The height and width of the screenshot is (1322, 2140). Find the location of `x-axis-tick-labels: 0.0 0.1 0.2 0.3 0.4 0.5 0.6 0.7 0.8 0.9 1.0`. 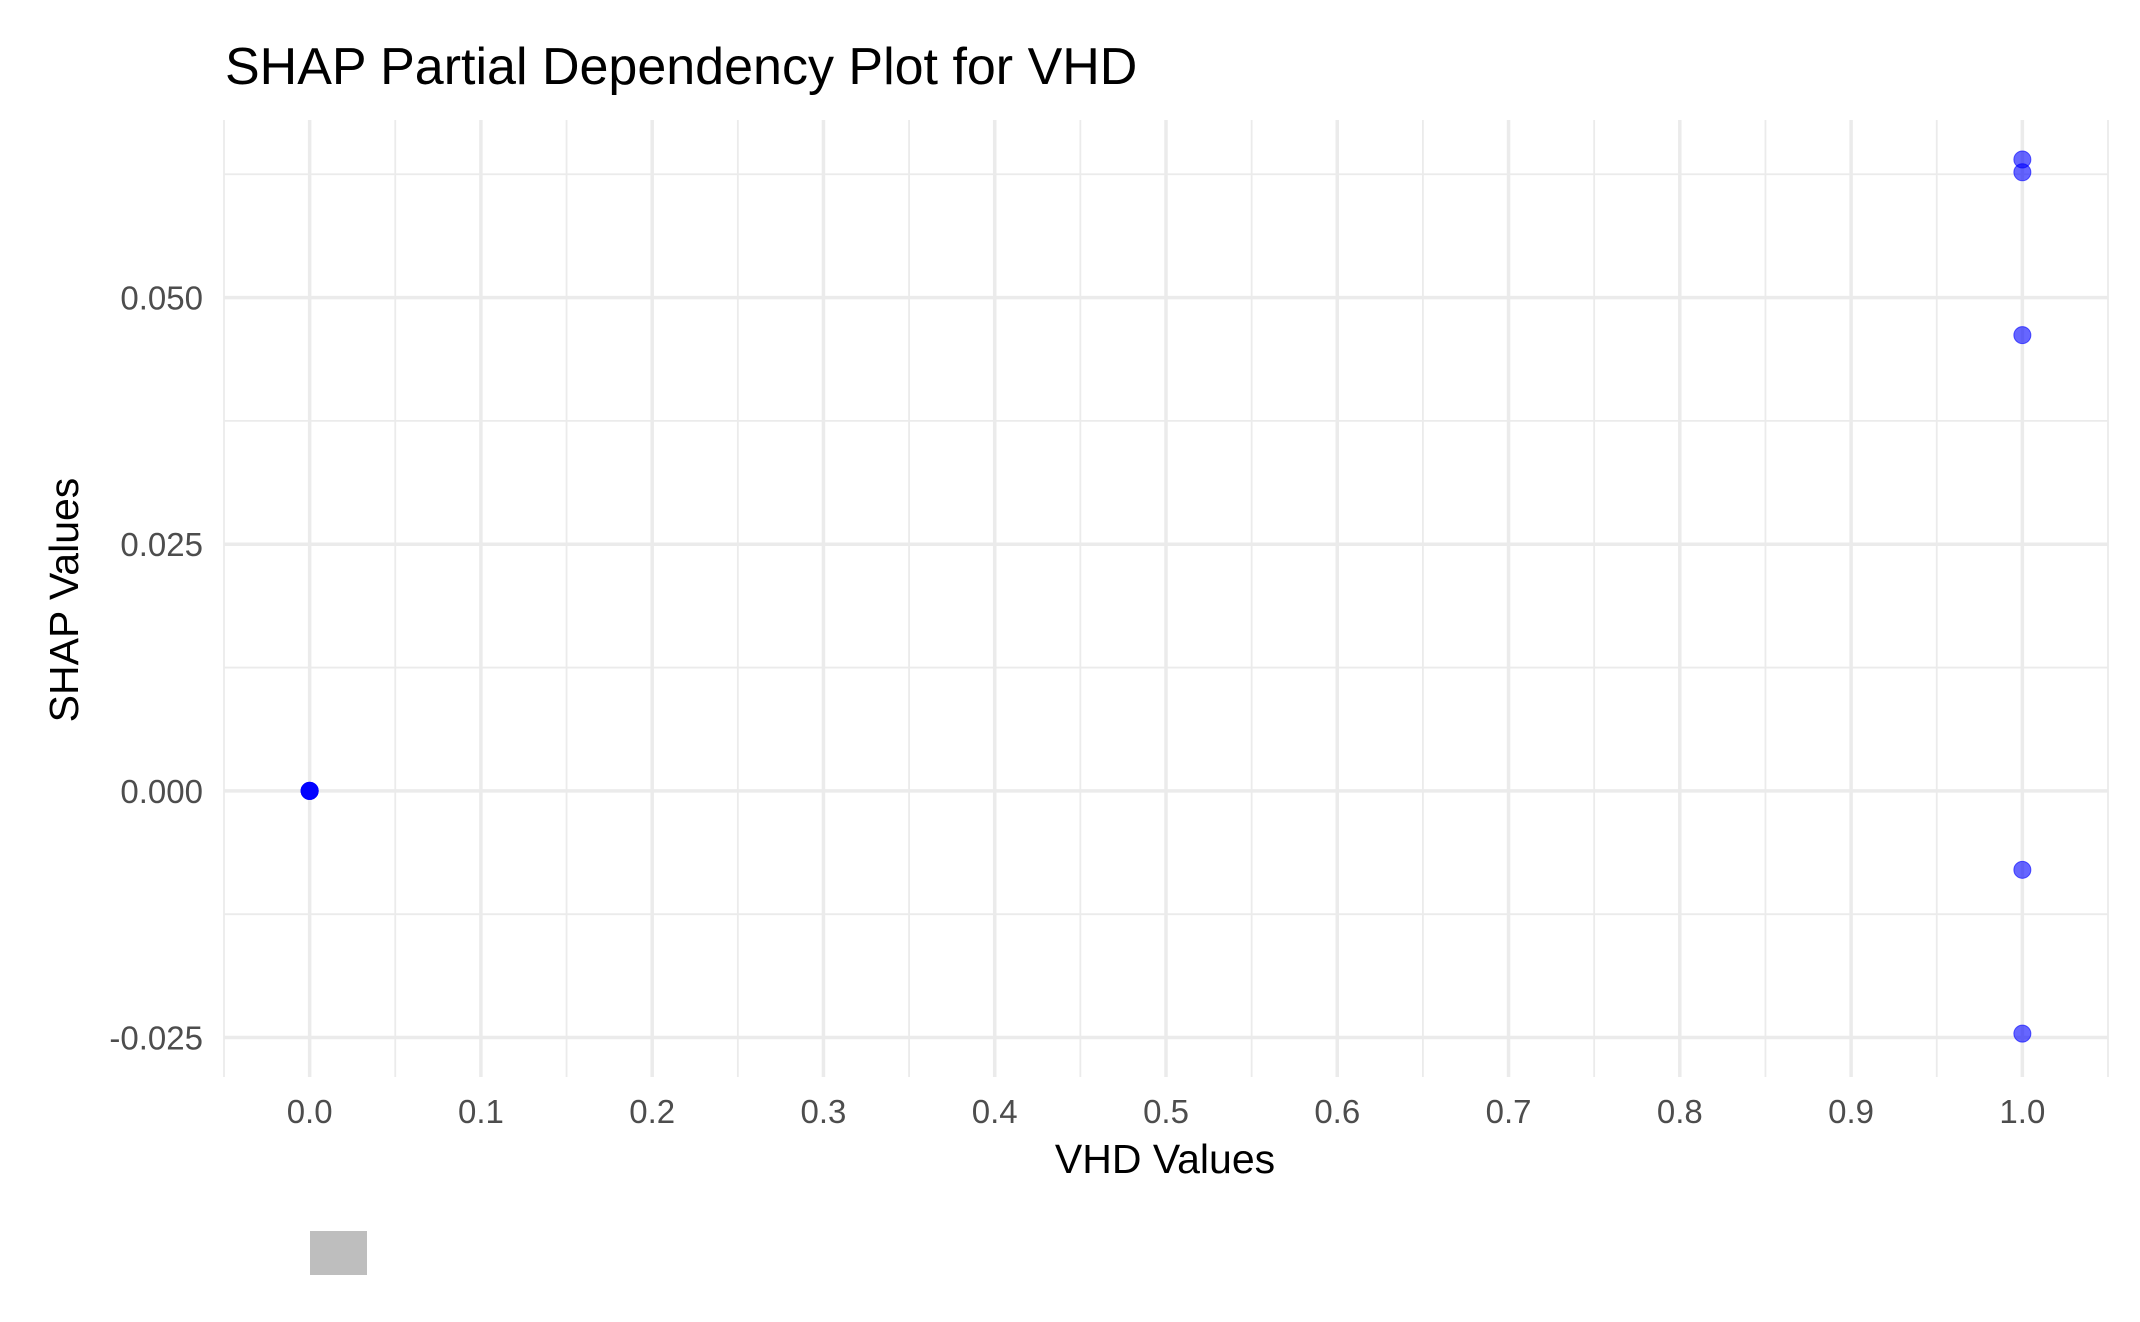

x-axis-tick-labels: 0.0 0.1 0.2 0.3 0.4 0.5 0.6 0.7 0.8 0.9 1.0 is located at coordinates (1166, 1111).